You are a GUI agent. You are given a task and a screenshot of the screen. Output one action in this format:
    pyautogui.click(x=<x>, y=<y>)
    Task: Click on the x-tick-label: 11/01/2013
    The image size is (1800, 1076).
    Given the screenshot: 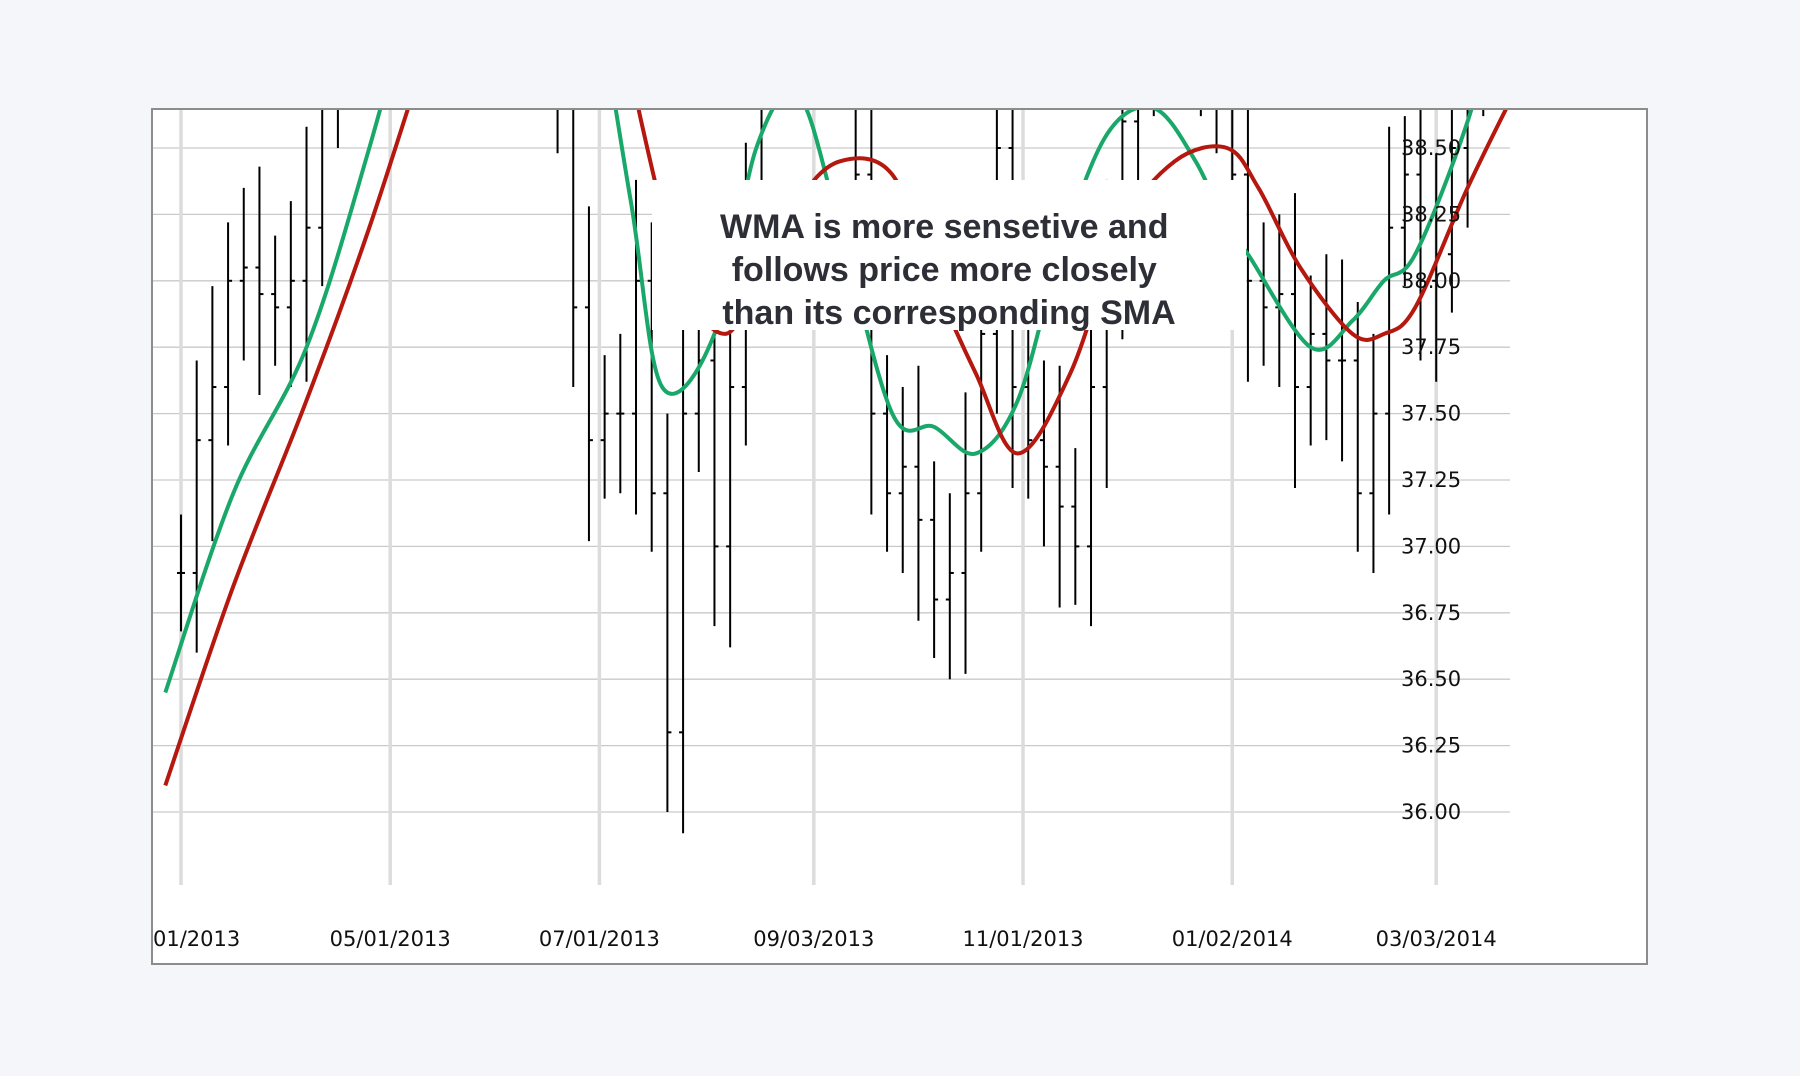 What is the action you would take?
    pyautogui.click(x=1023, y=939)
    